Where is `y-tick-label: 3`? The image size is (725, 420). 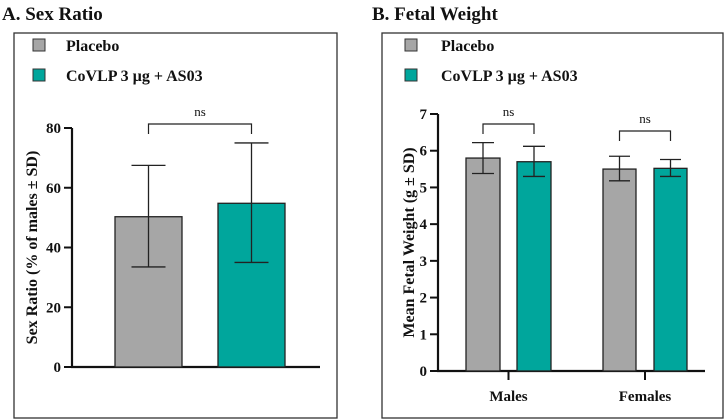
y-tick-label: 3 is located at coordinates (424, 262).